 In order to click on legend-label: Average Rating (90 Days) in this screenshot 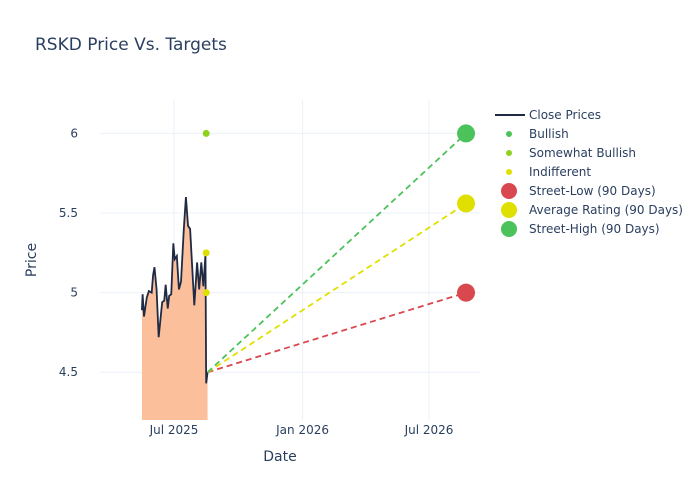, I will do `click(606, 210)`.